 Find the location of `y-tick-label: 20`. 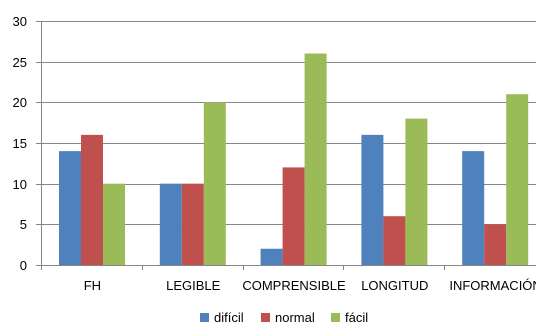

y-tick-label: 20 is located at coordinates (20, 102).